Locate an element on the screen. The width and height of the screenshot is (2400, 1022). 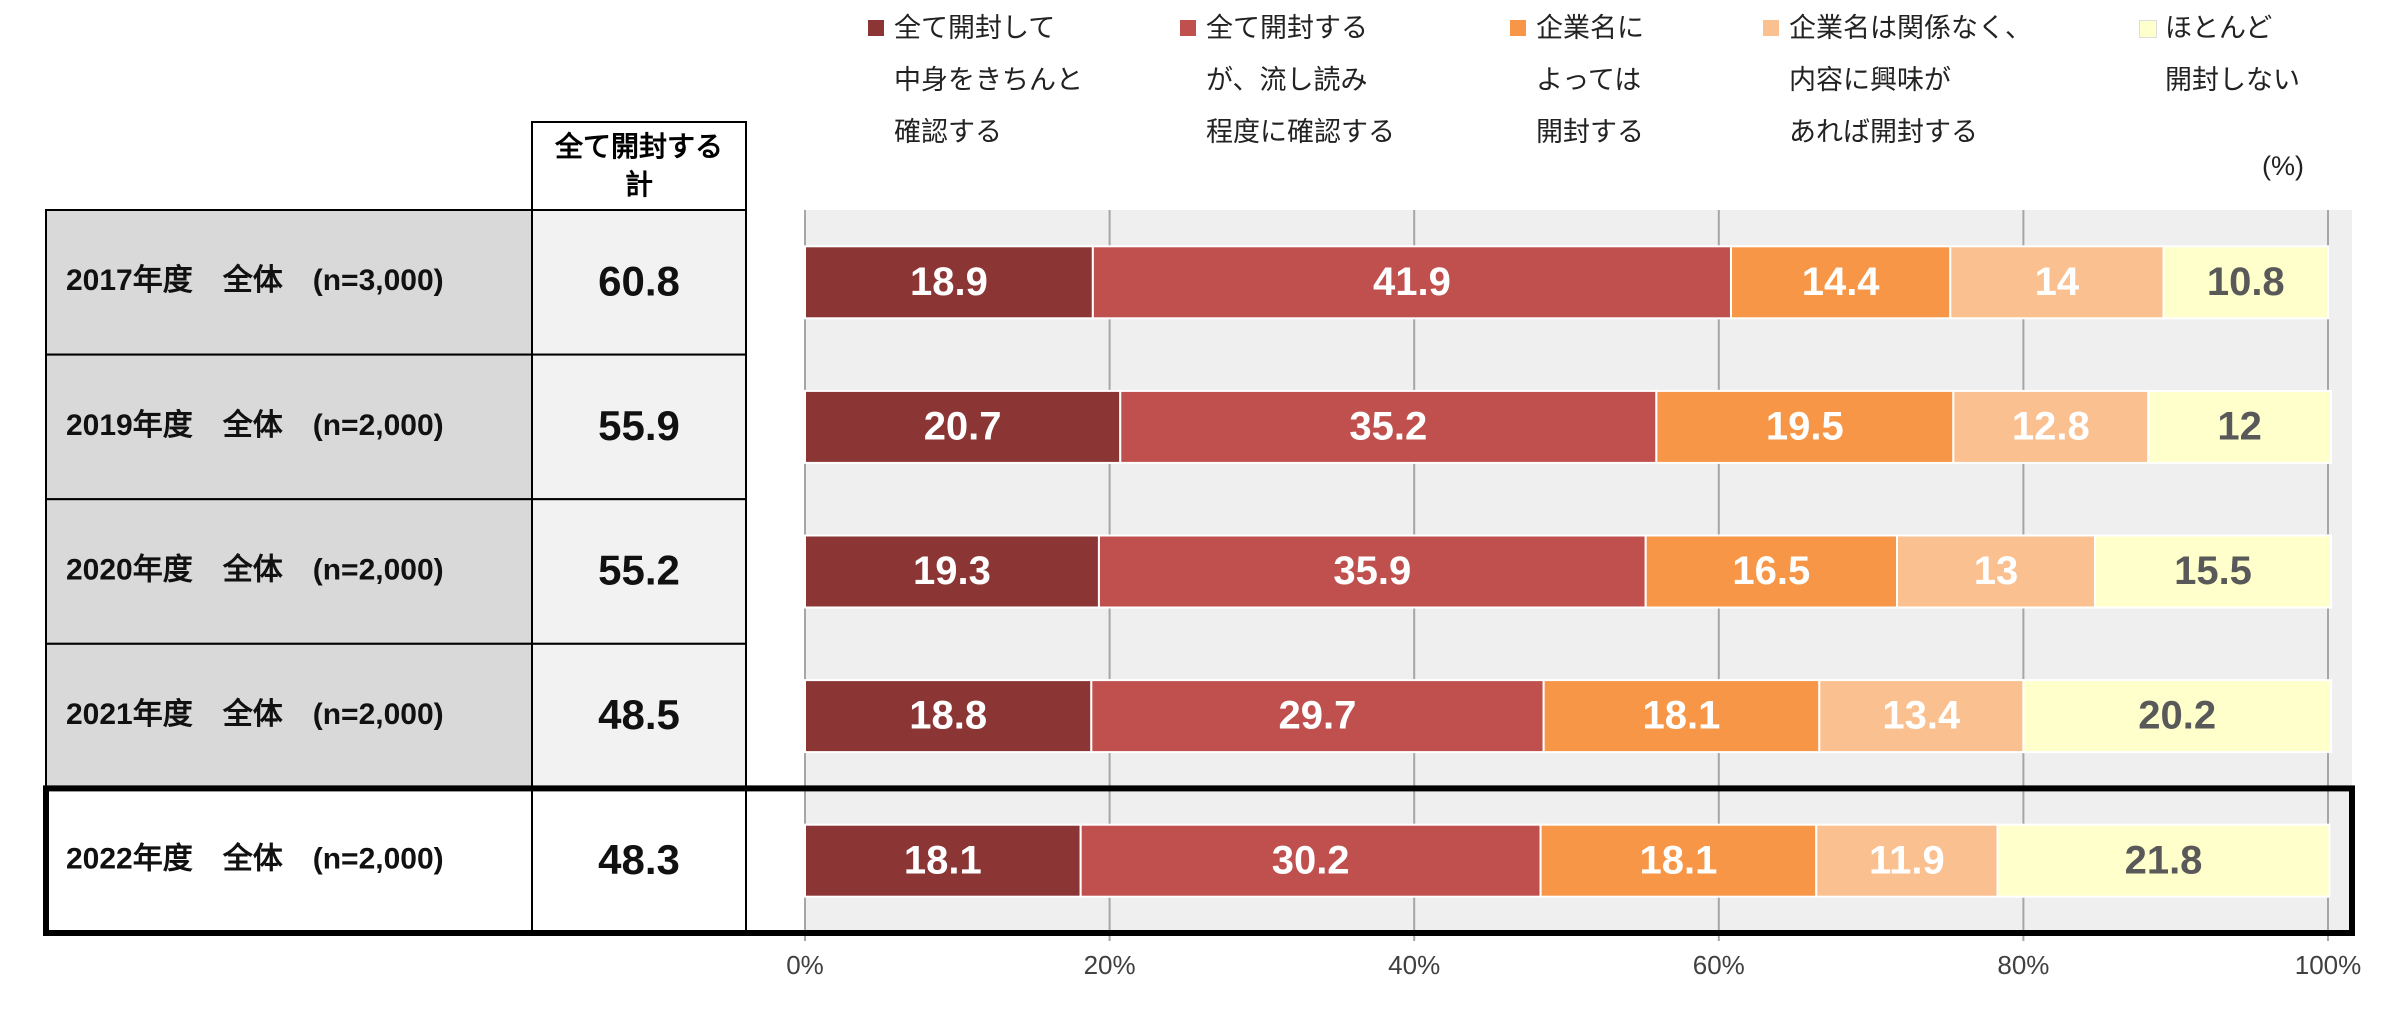
value-label: 13 is located at coordinates (1996, 571).